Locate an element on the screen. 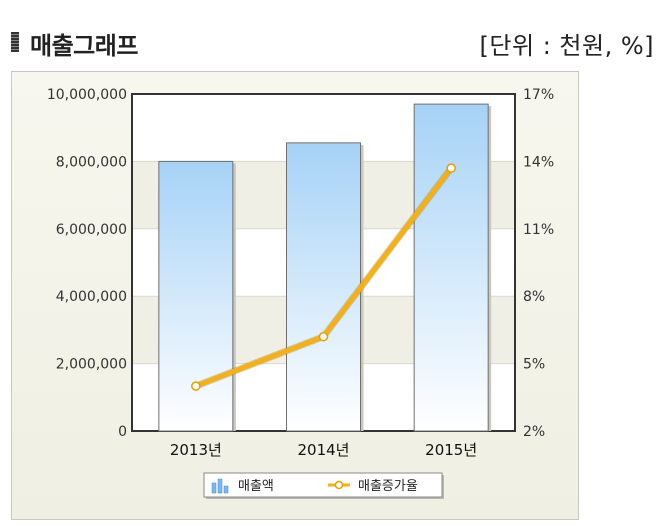  legend-label-bar: 매출액 is located at coordinates (256, 486).